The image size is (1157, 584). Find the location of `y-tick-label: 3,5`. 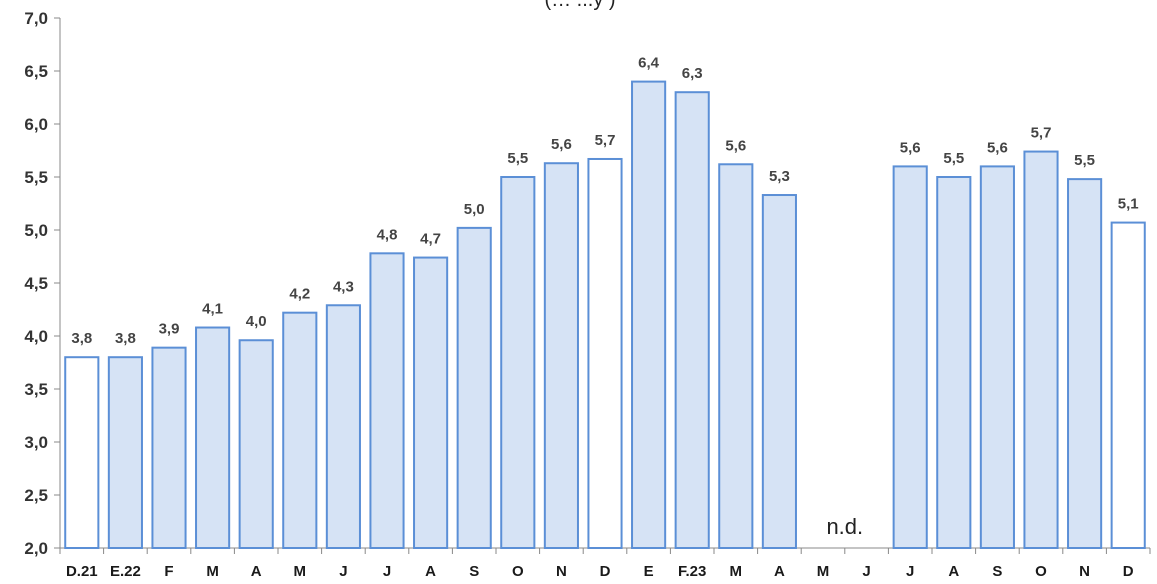

y-tick-label: 3,5 is located at coordinates (36, 389).